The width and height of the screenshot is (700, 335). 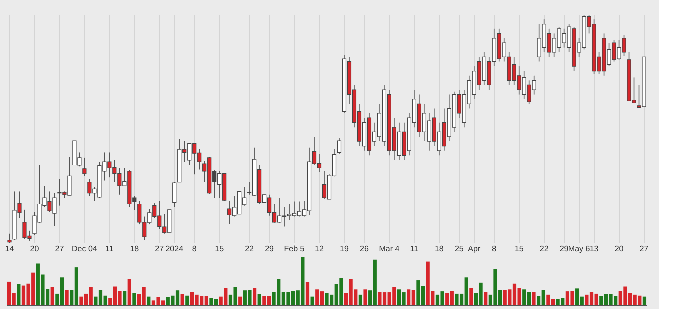 What do you see at coordinates (345, 249) in the screenshot?
I see `x-tick-label: 19` at bounding box center [345, 249].